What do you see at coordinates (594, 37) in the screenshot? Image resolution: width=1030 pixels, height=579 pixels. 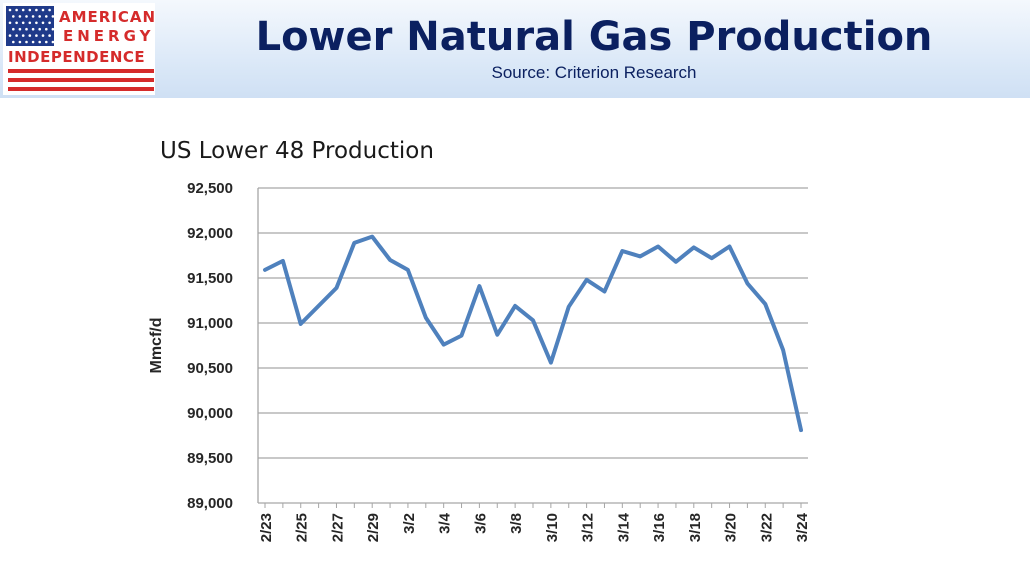 I see `page-title: Lower Natural Gas Production` at bounding box center [594, 37].